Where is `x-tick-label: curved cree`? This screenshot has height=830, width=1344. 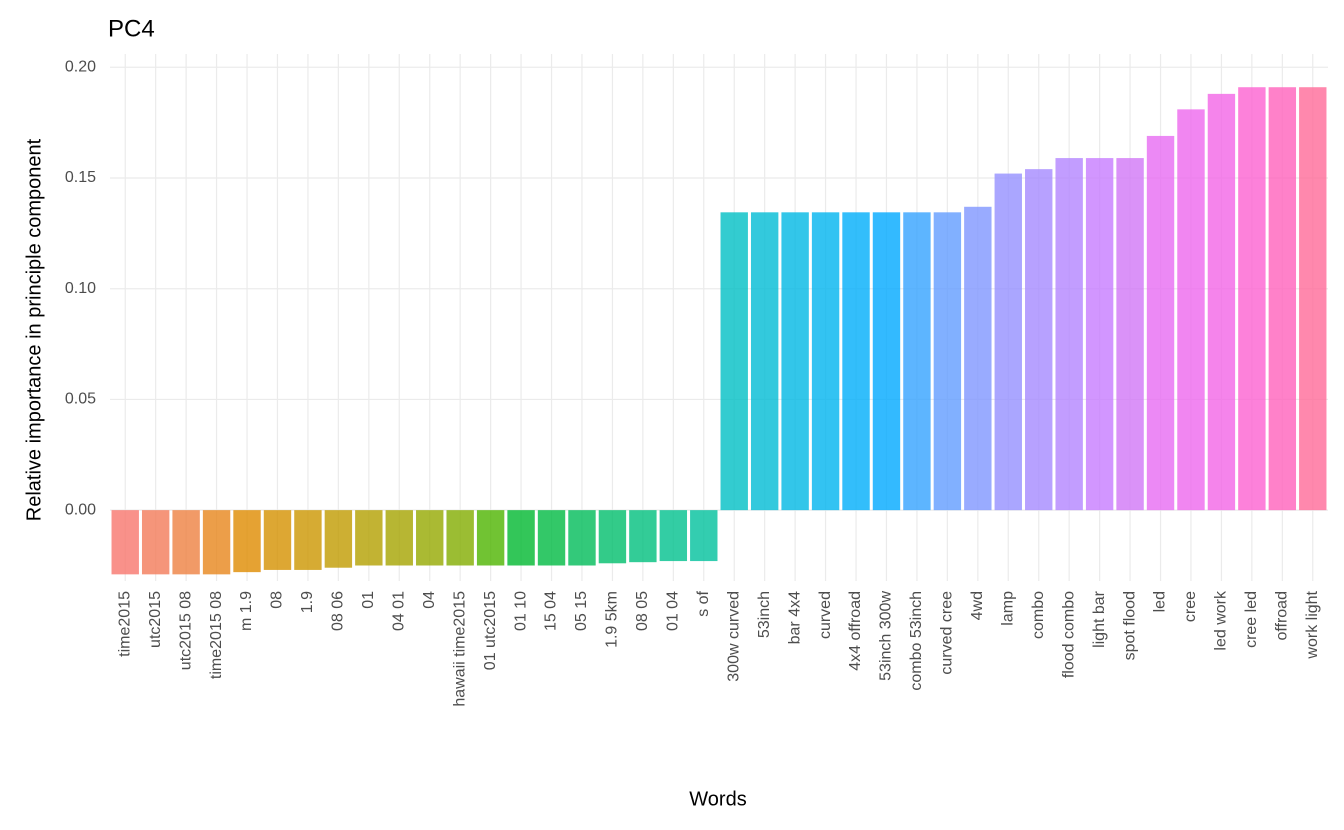
x-tick-label: curved cree is located at coordinates (947, 633).